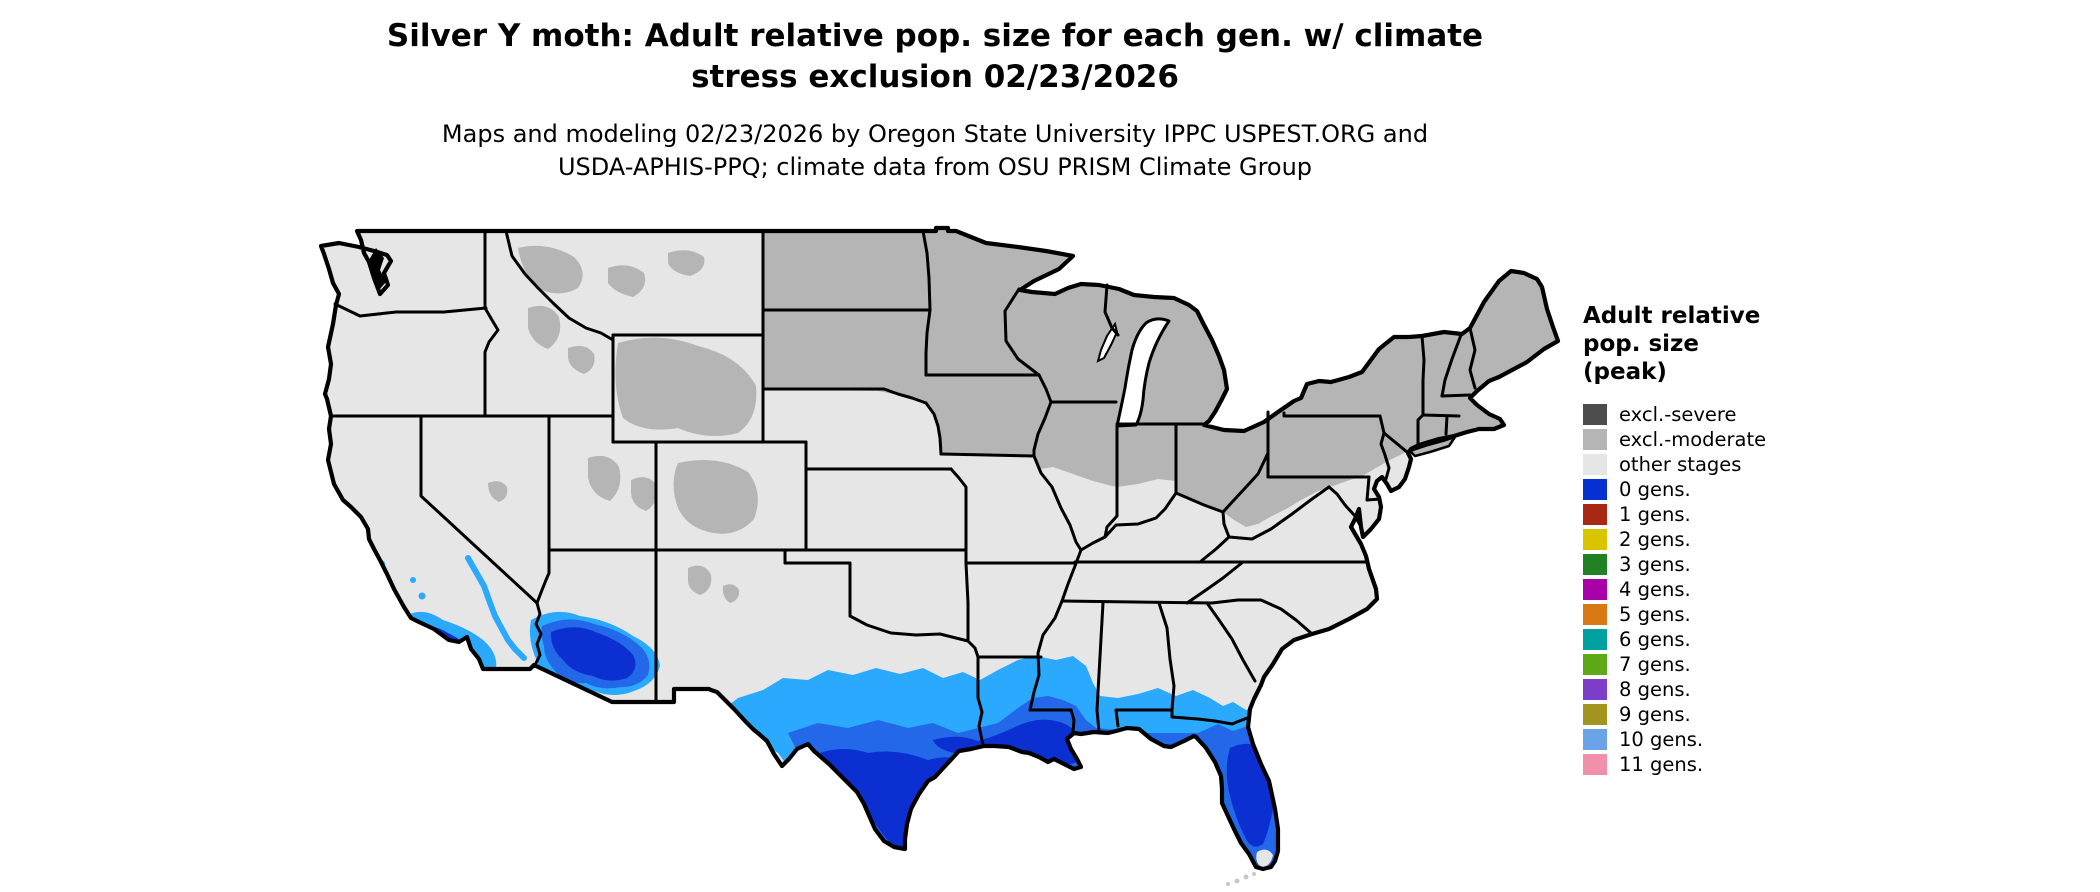 This screenshot has width=2100, height=892. I want to click on legend-item-label: 0 gens., so click(1655, 489).